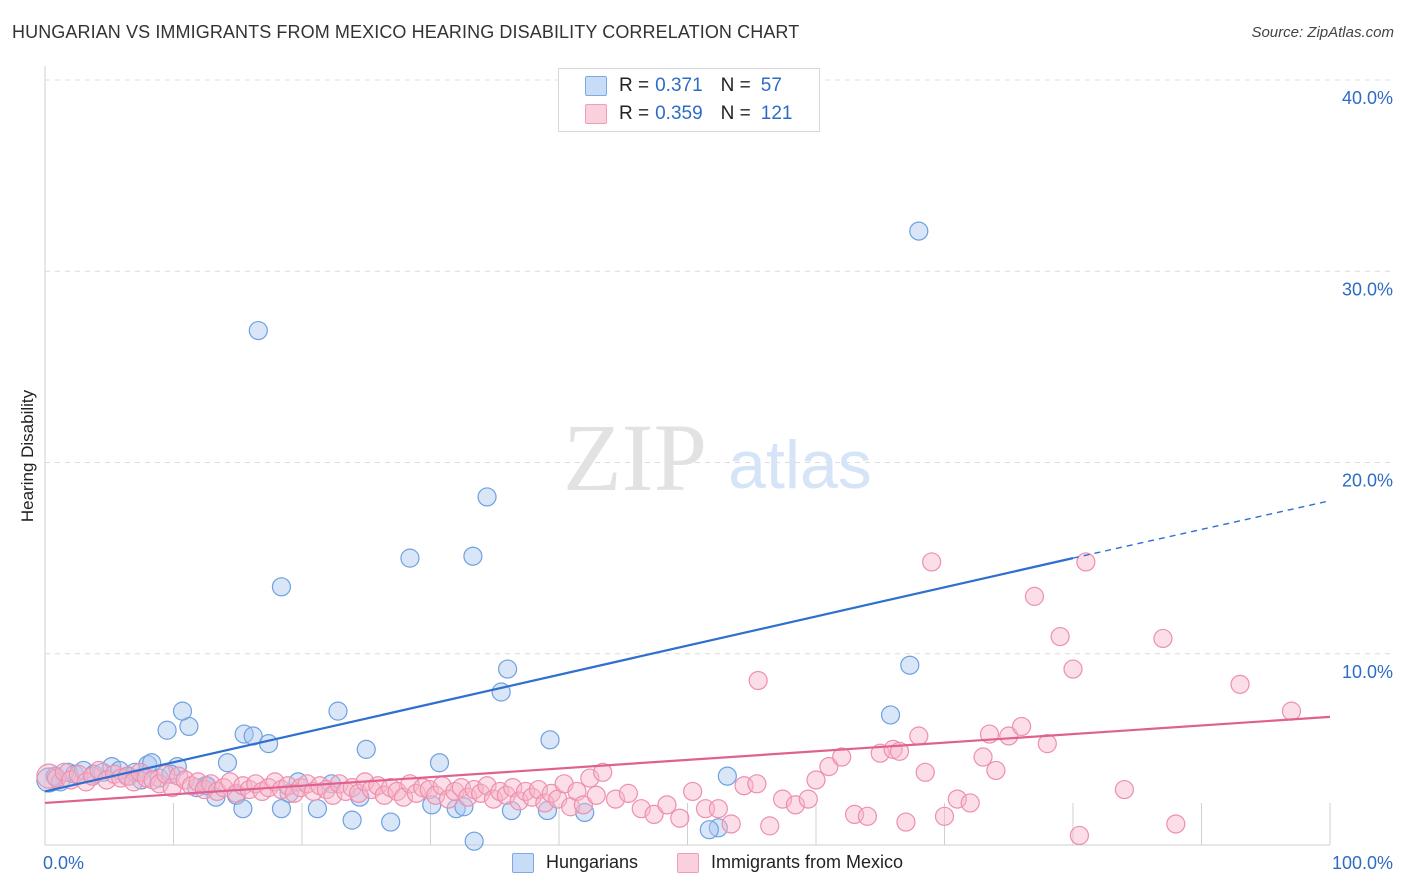  I want to click on legend: R = 0.371 N = 57 R = 0.359 N = 121, so click(689, 100).